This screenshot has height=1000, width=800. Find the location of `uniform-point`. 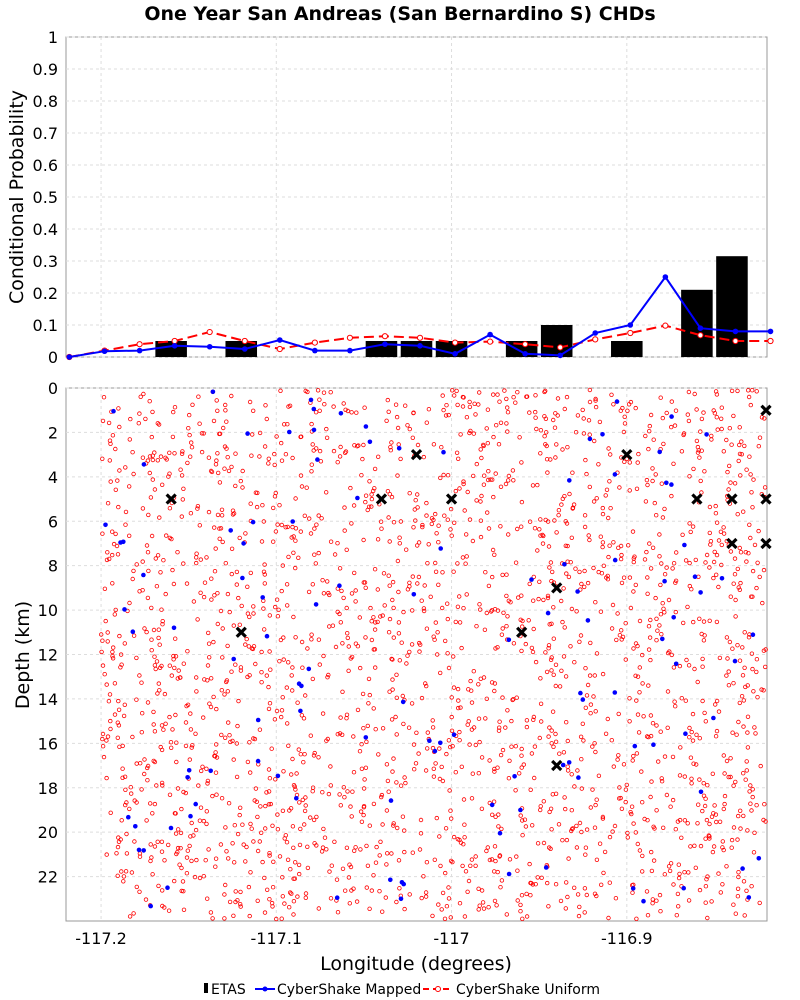

uniform-point is located at coordinates (139, 344).